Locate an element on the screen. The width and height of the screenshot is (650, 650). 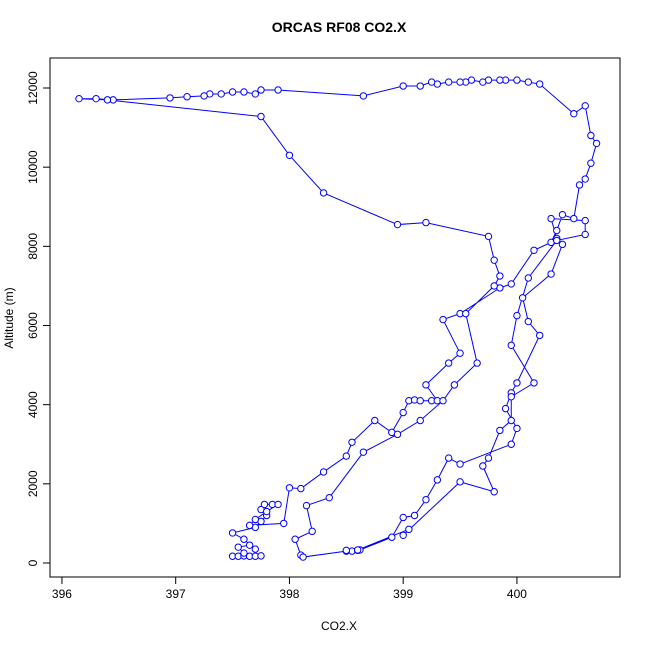
y-tick-label: 0 is located at coordinates (33, 562).